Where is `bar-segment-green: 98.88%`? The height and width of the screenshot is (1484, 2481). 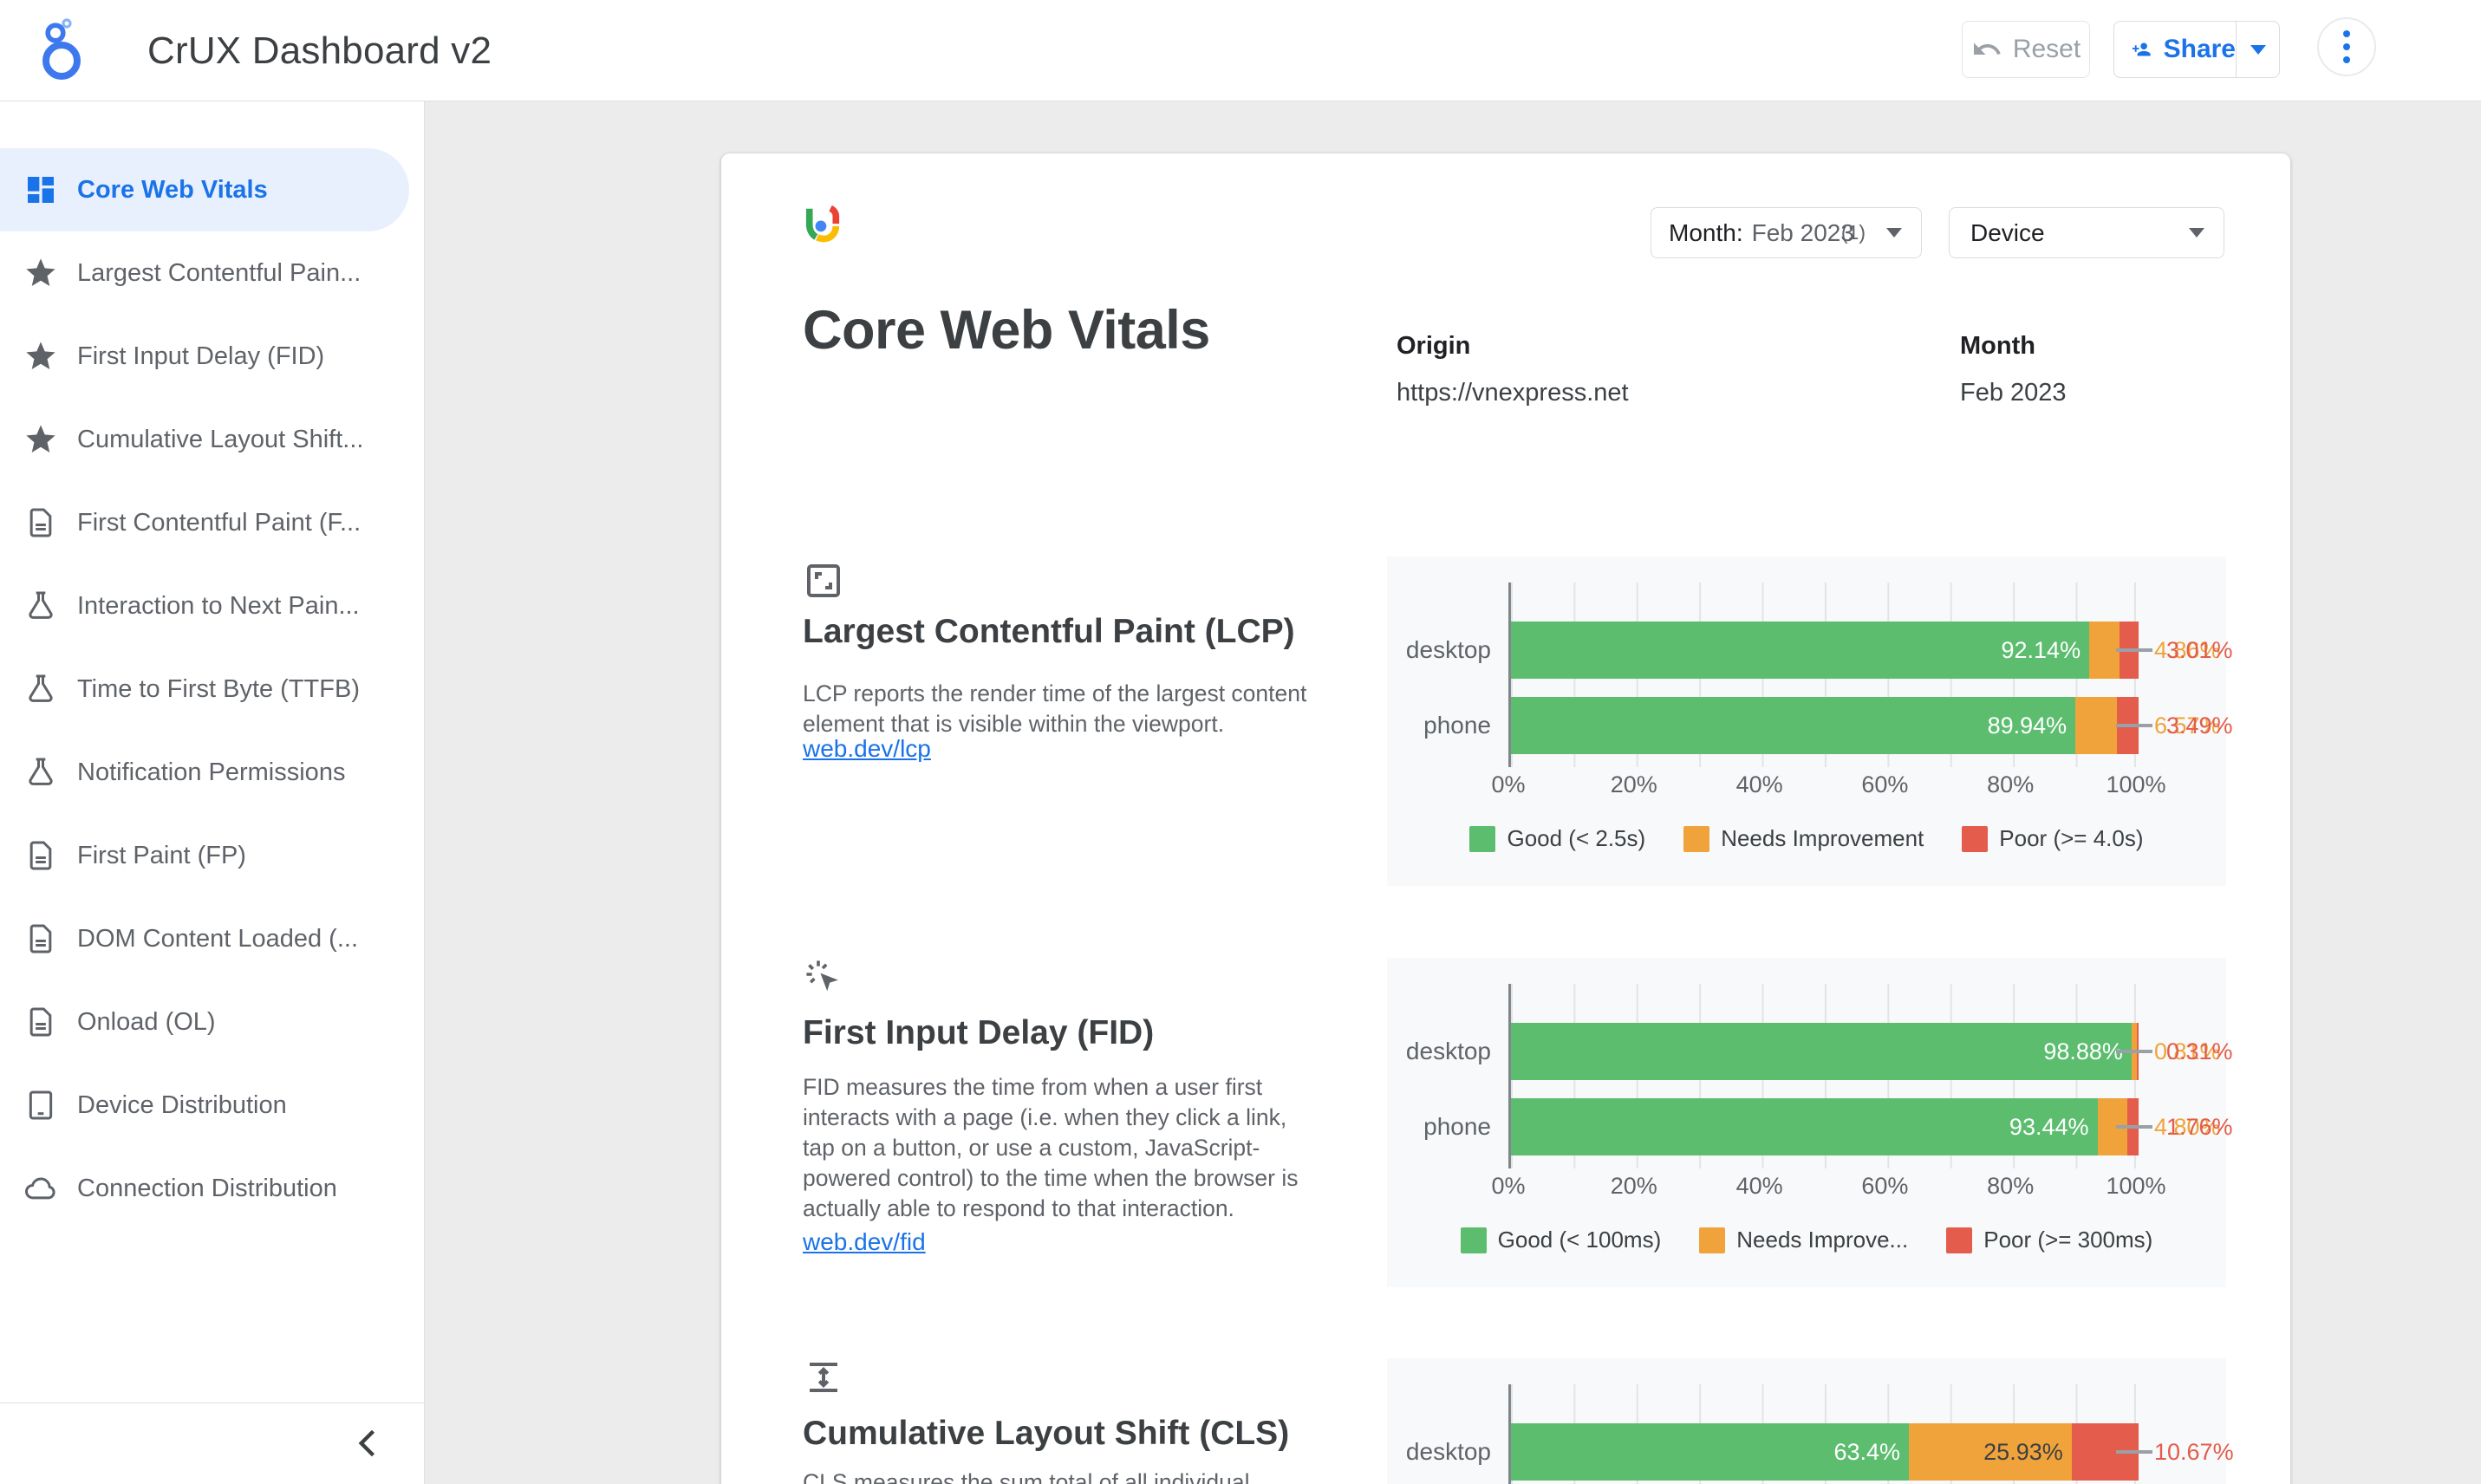
bar-segment-green: 98.88% is located at coordinates (1821, 1051).